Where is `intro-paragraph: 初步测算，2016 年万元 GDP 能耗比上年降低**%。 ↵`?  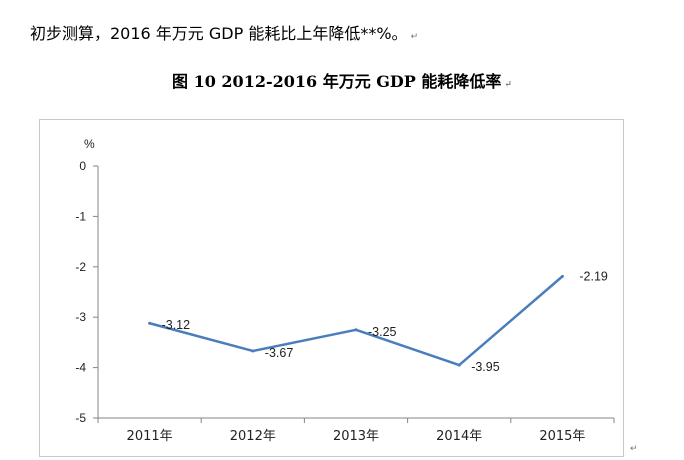
intro-paragraph: 初步测算，2016 年万元 GDP 能耗比上年降低**%。 ↵ is located at coordinates (224, 32).